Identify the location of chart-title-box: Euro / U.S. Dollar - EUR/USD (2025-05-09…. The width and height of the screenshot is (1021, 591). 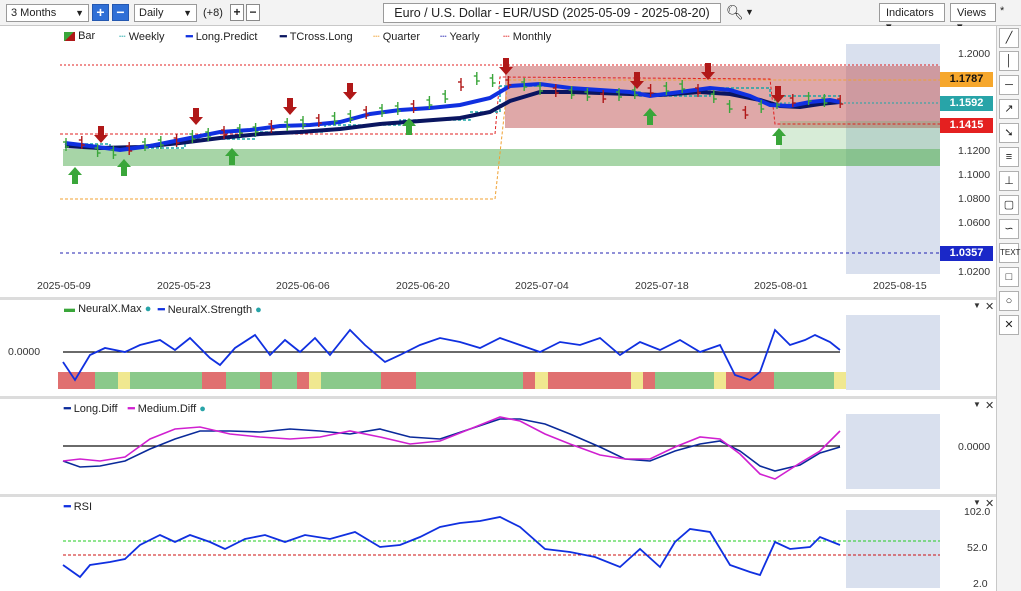
(552, 13).